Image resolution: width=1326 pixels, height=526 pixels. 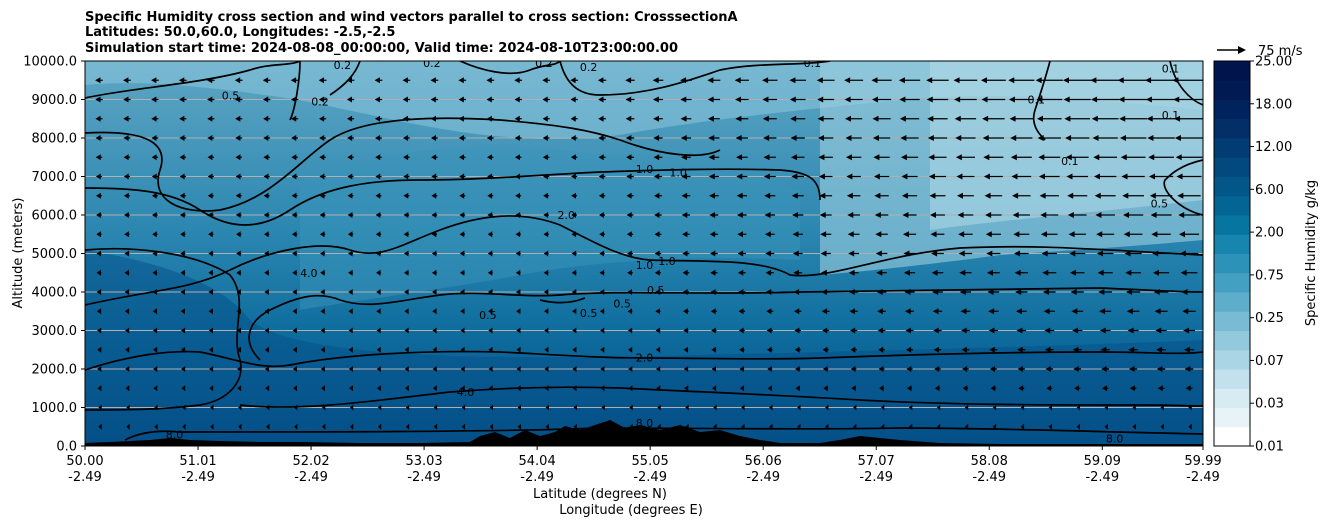 I want to click on contour-label: 0.5, so click(x=622, y=304).